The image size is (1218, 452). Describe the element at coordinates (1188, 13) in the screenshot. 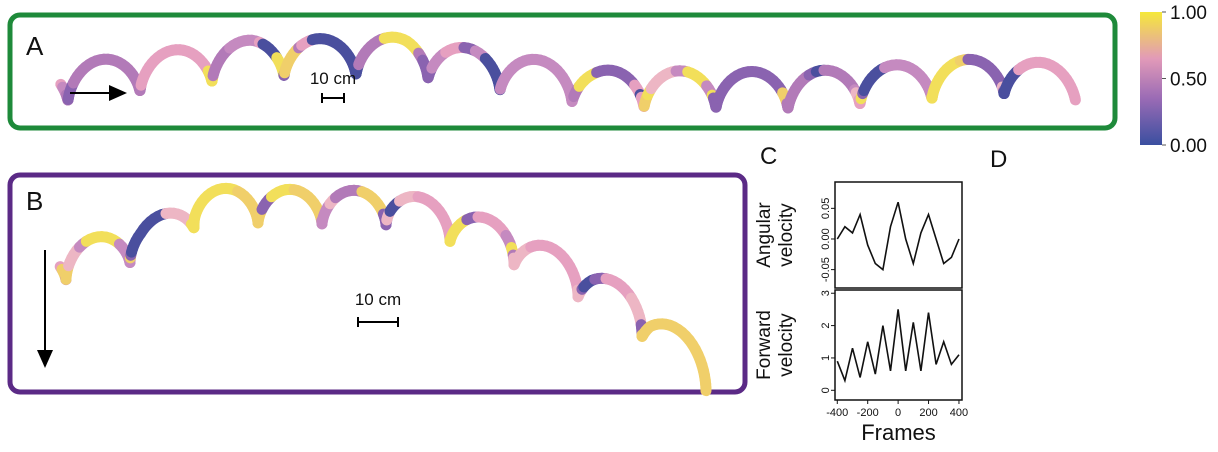

I see `colorbar-tick-label: 1.00` at that location.